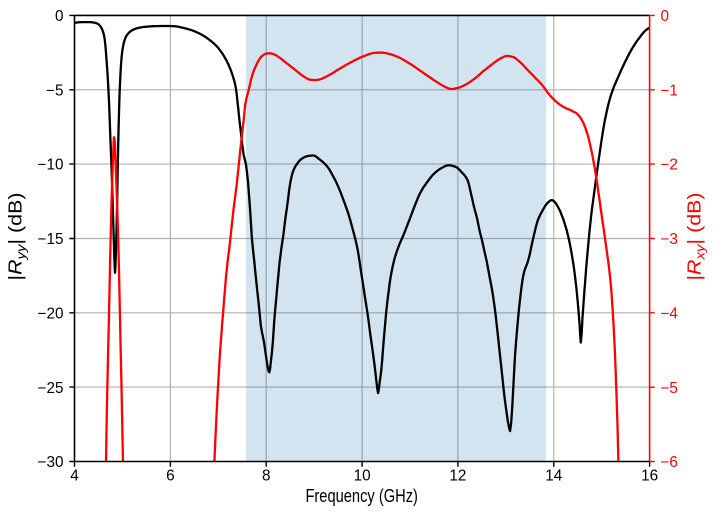 Image resolution: width=714 pixels, height=519 pixels. Describe the element at coordinates (669, 462) in the screenshot. I see `svg-text: −6` at that location.